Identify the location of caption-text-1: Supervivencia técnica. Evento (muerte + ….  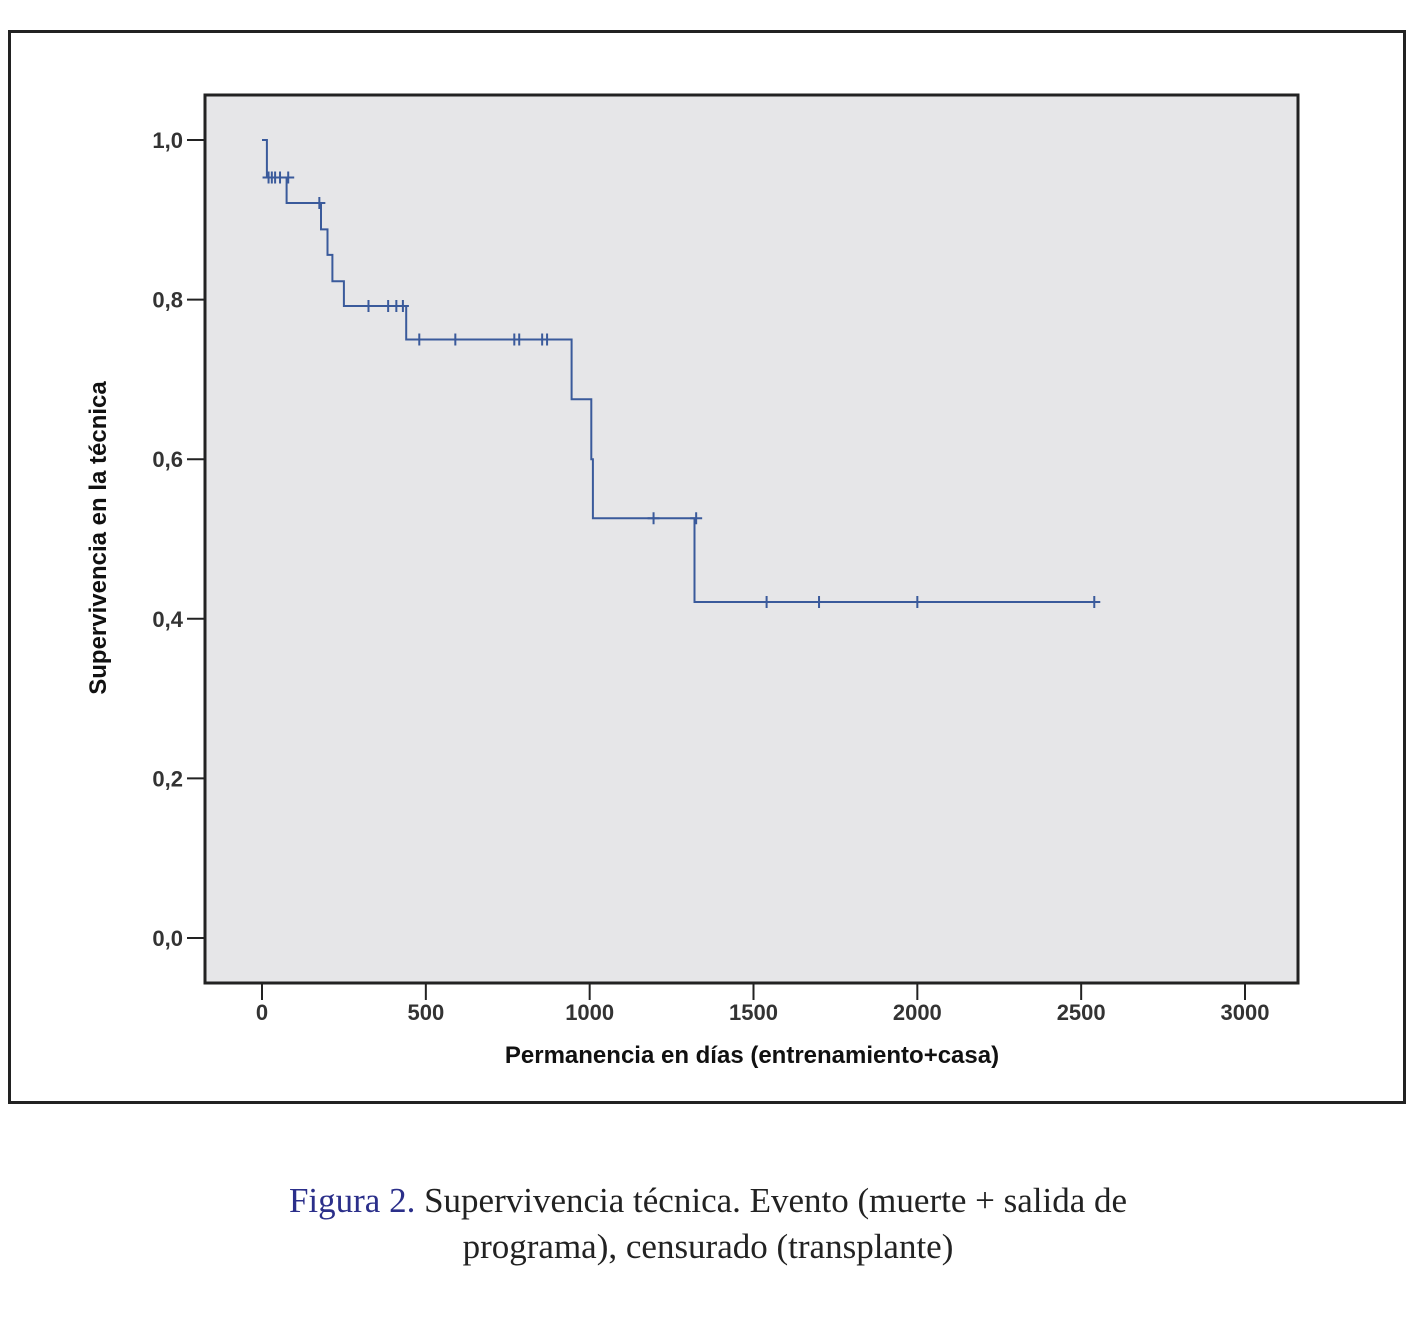
(776, 1200).